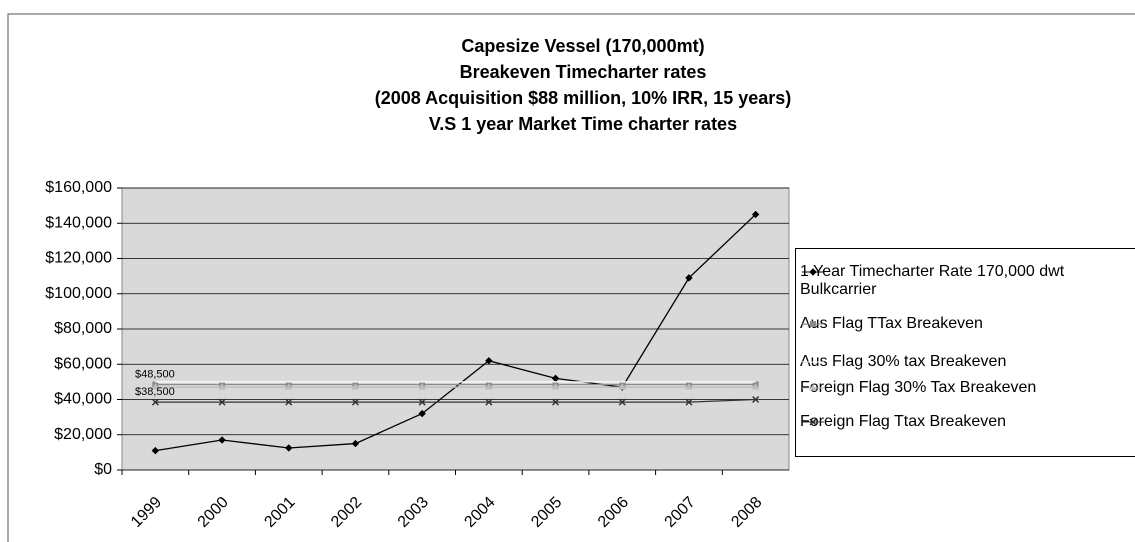  I want to click on x-tick-label: 2006, so click(613, 512).